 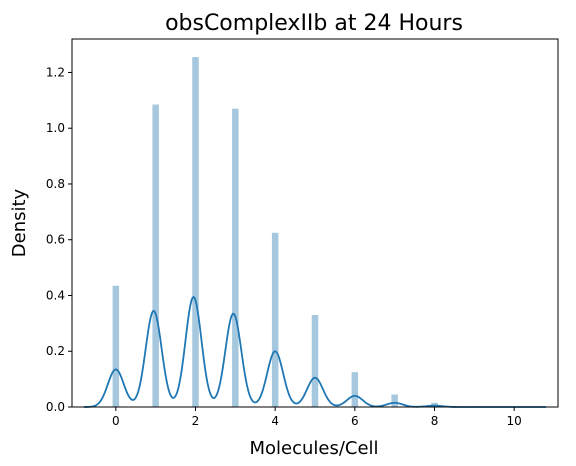 What do you see at coordinates (55, 72) in the screenshot?
I see `y-tick-label: 1.2` at bounding box center [55, 72].